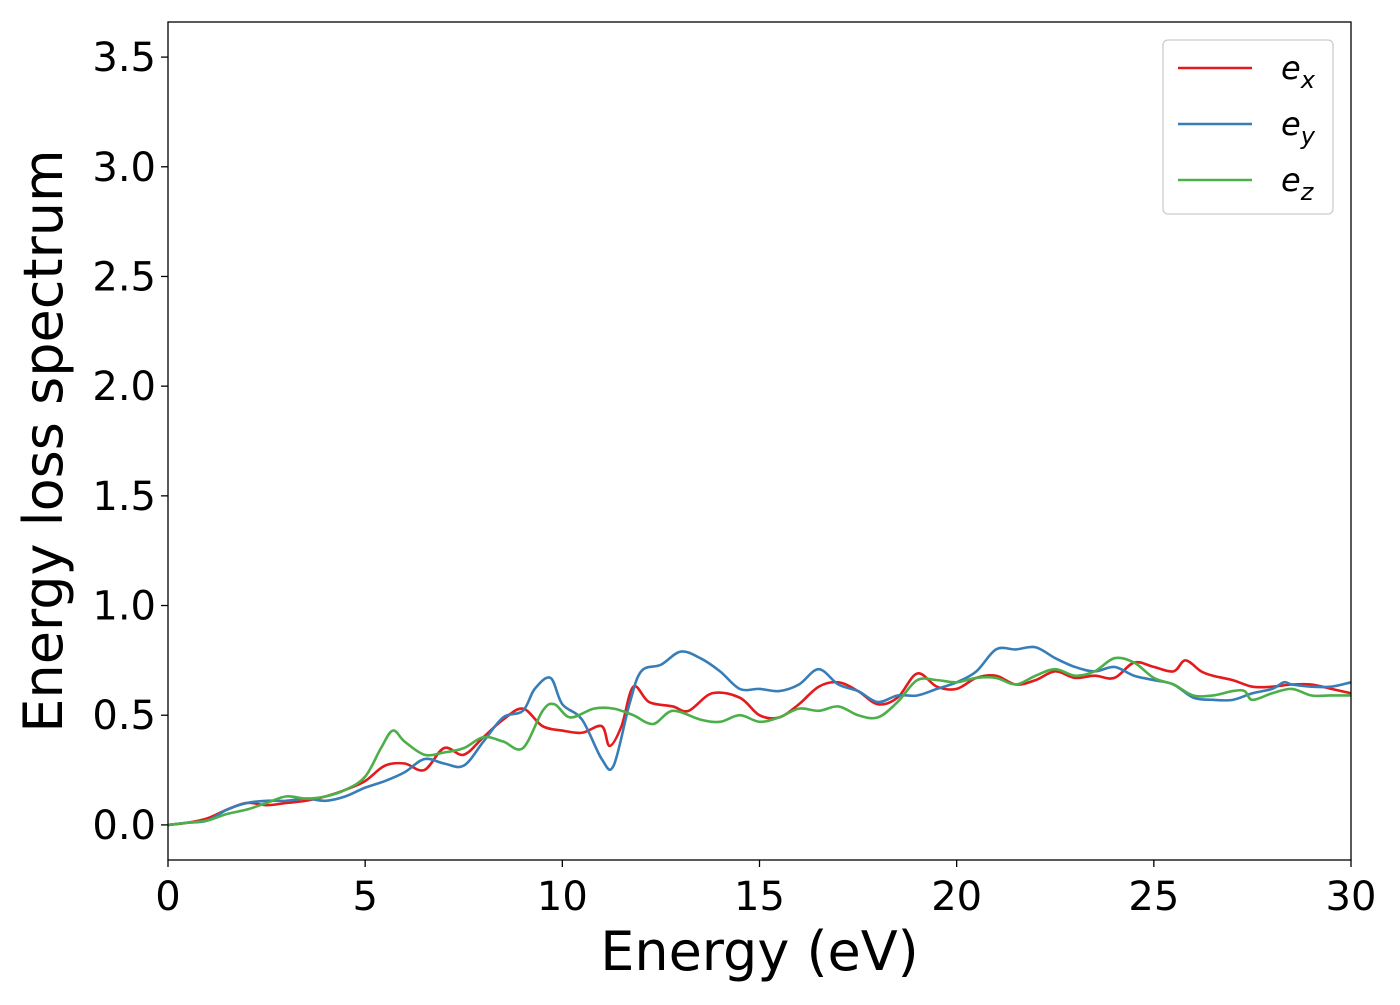 The width and height of the screenshot is (1400, 1005). I want to click on x-tick-label: 5, so click(364, 897).